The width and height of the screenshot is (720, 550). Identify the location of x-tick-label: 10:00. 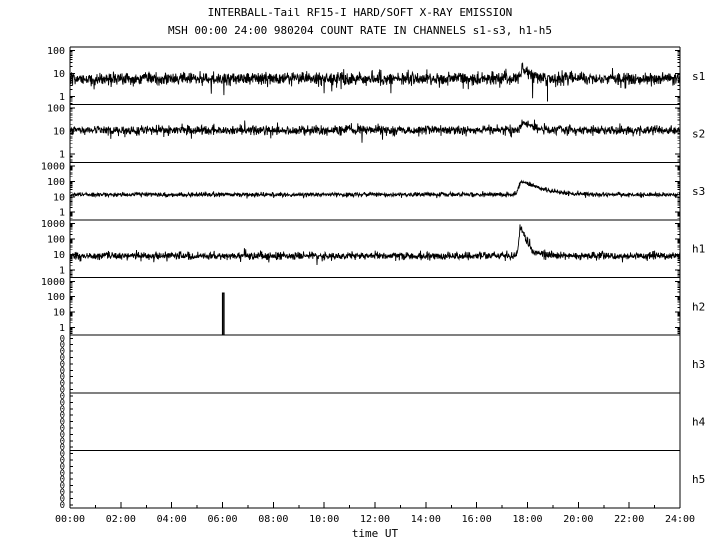
(324, 519).